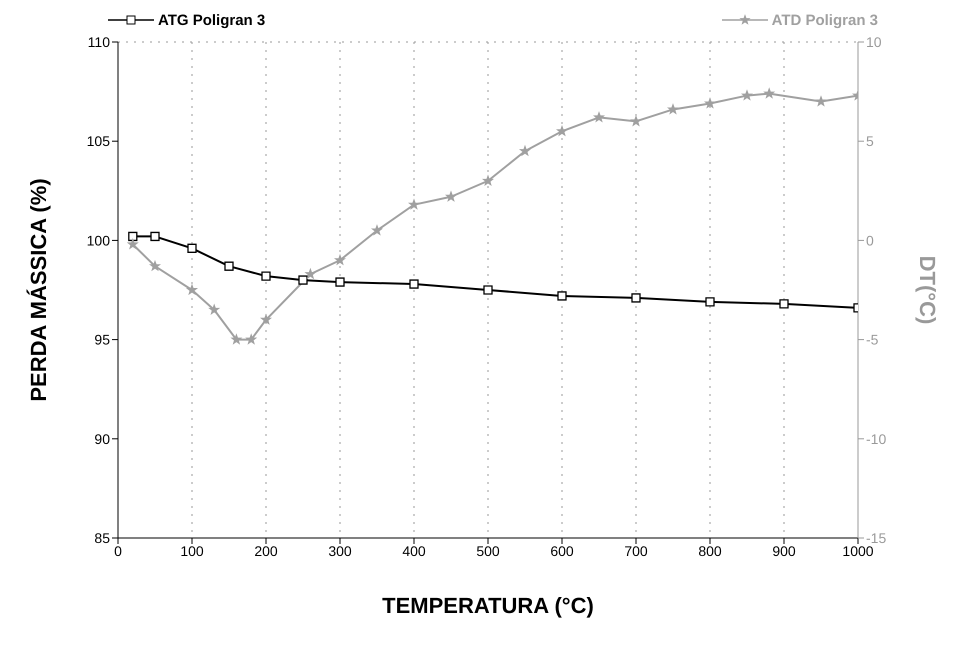  Describe the element at coordinates (874, 42) in the screenshot. I see `y2-tick-label: 10` at that location.